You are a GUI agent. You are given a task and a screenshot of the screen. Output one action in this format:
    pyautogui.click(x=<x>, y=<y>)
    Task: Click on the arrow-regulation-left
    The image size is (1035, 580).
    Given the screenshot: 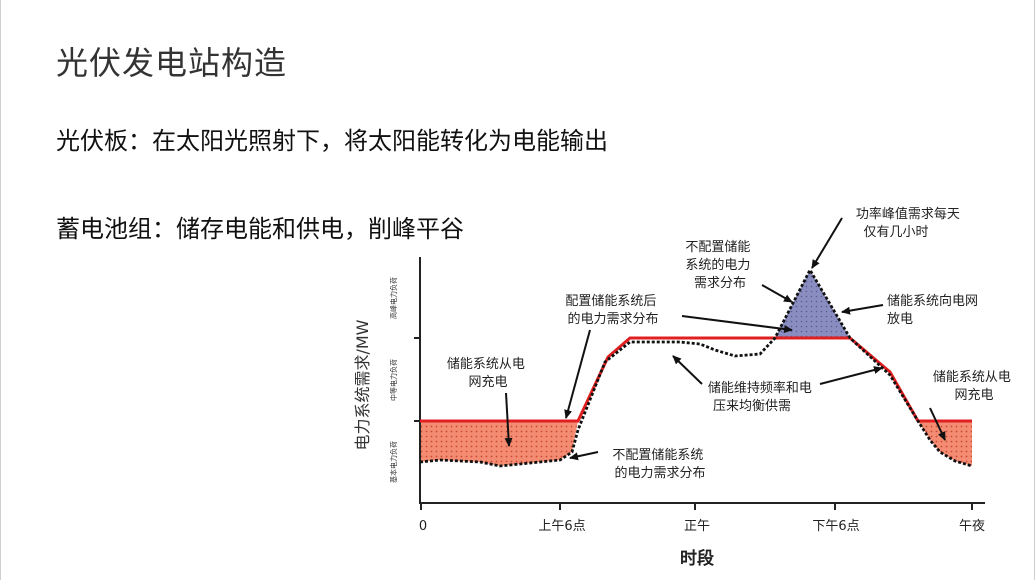 What is the action you would take?
    pyautogui.click(x=687, y=370)
    